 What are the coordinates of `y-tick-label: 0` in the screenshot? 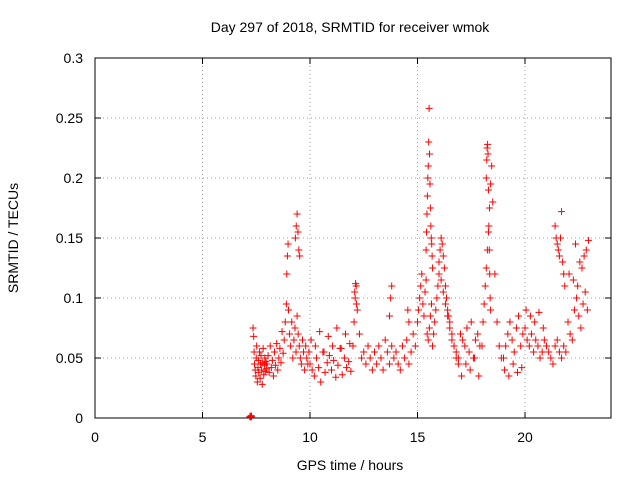 It's located at (79, 418).